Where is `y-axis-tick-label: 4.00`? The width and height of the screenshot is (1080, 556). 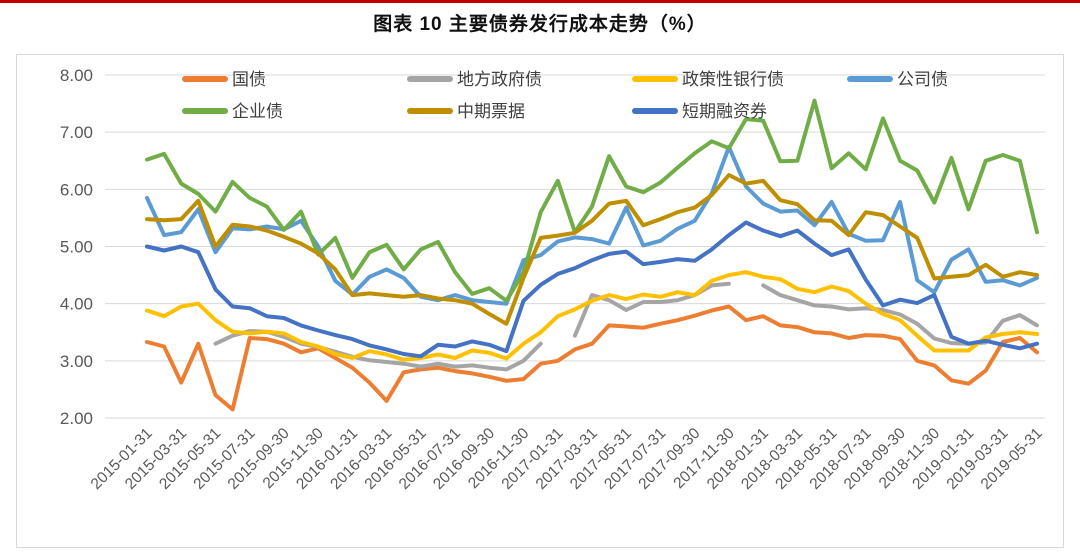 y-axis-tick-label: 4.00 is located at coordinates (76, 304).